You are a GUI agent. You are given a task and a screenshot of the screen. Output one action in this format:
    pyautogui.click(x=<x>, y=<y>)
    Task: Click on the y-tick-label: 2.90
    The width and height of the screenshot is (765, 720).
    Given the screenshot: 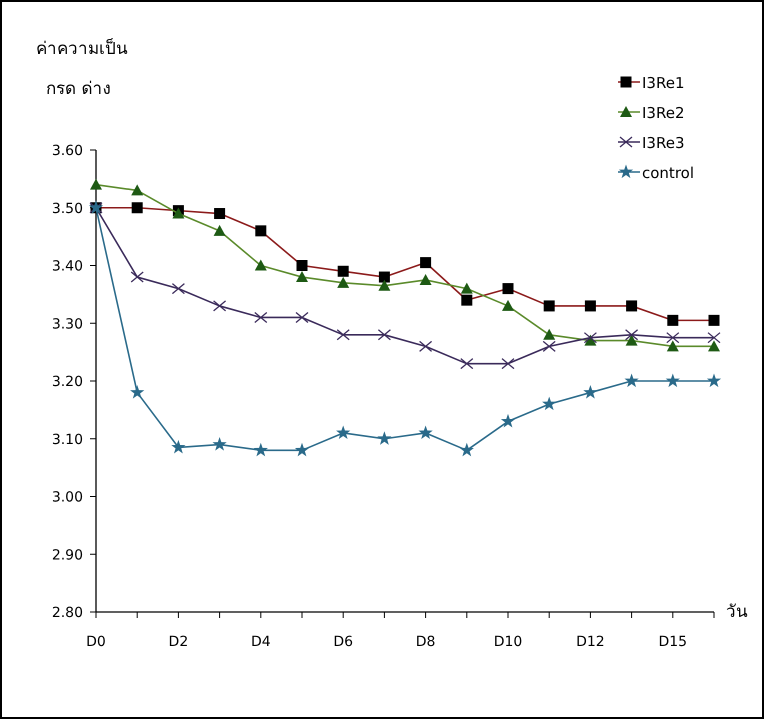 What is the action you would take?
    pyautogui.click(x=67, y=555)
    